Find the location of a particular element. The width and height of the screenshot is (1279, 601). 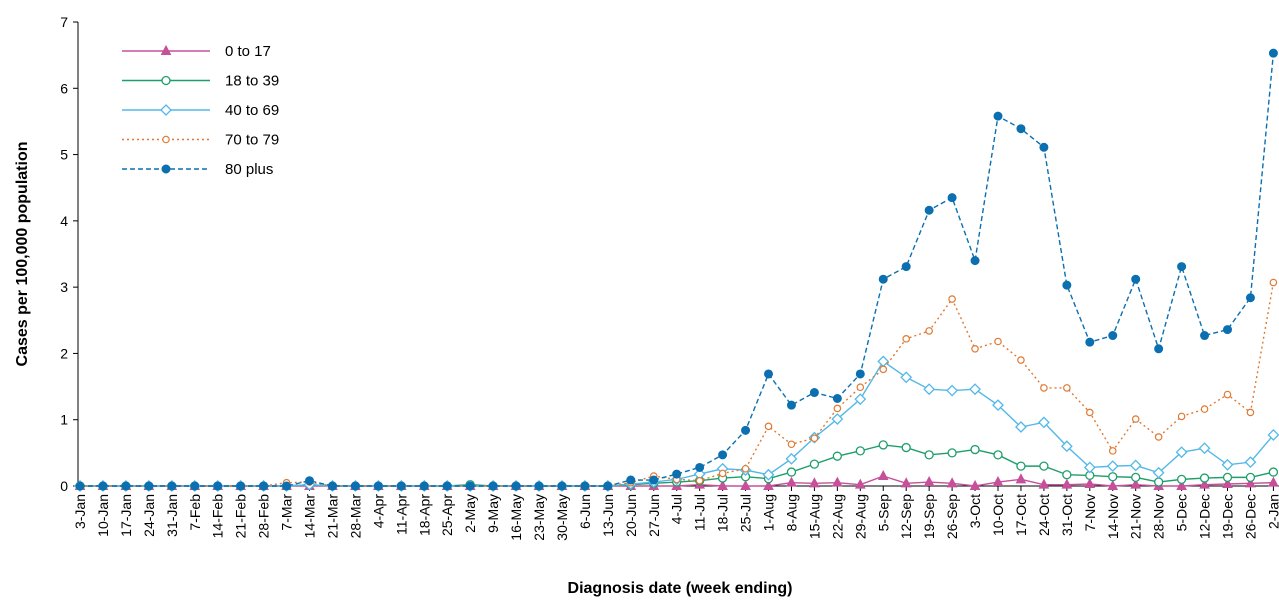

x-tick-label: 7-Mar is located at coordinates (287, 512).